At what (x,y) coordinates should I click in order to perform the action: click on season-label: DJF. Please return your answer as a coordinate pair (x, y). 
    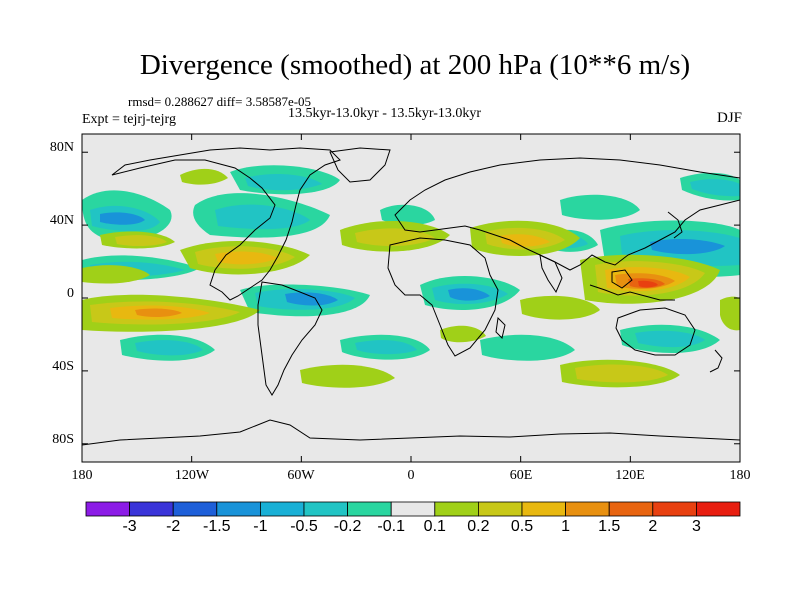
    Looking at the image, I should click on (729, 118).